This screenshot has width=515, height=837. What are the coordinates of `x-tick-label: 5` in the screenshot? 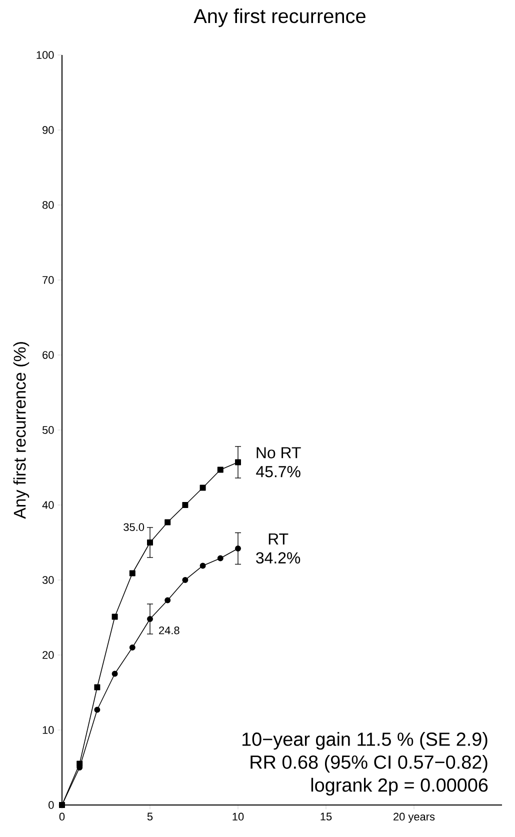 It's located at (150, 816).